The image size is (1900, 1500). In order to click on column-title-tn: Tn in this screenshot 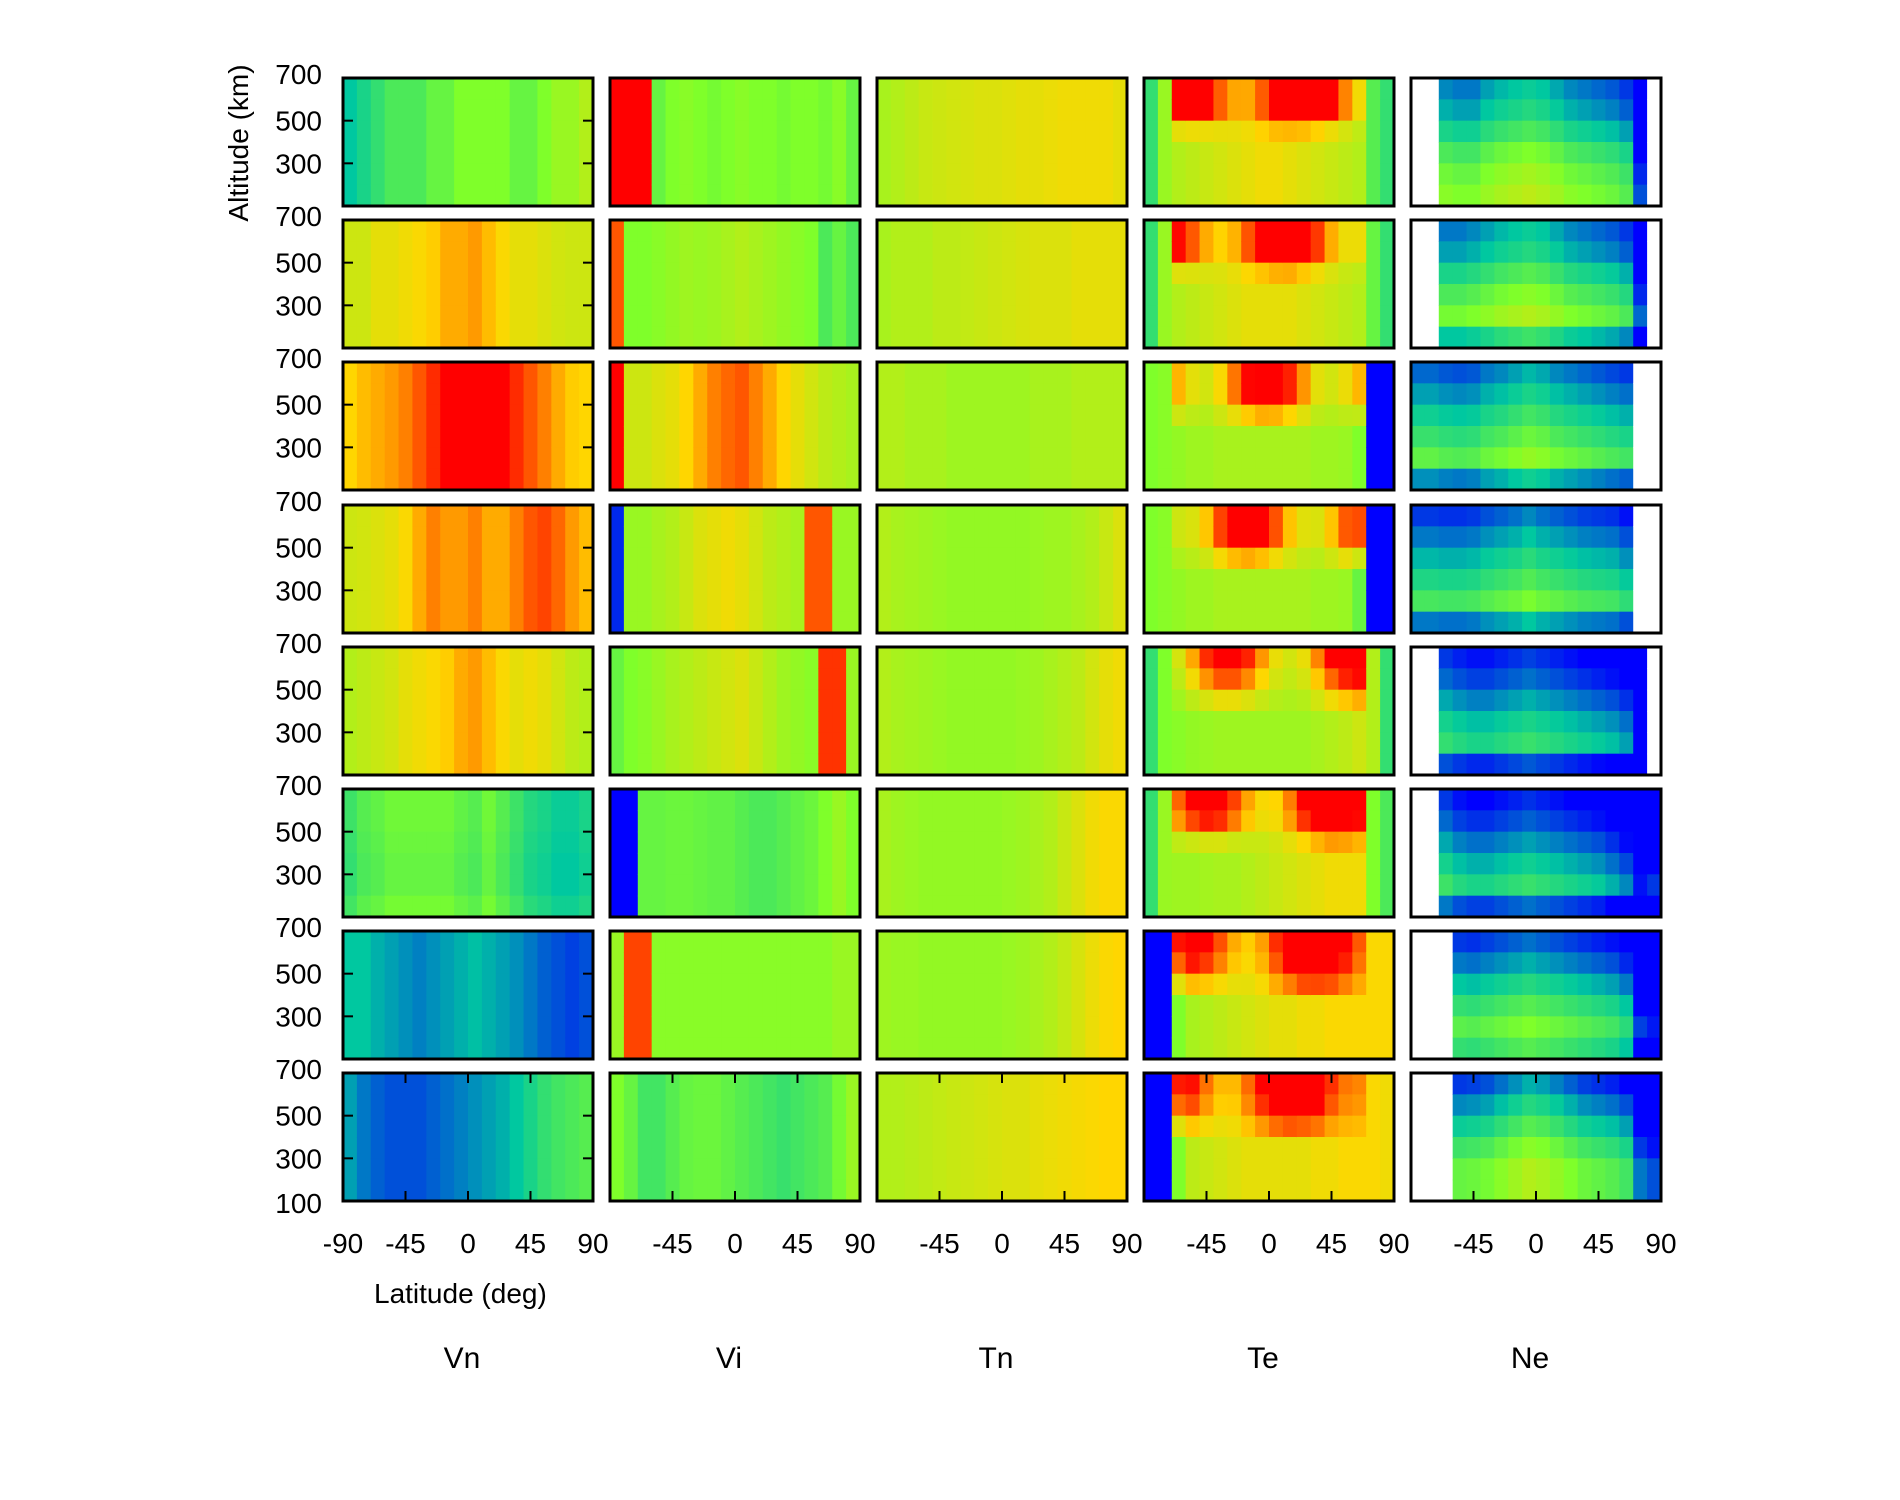, I will do `click(995, 1358)`.